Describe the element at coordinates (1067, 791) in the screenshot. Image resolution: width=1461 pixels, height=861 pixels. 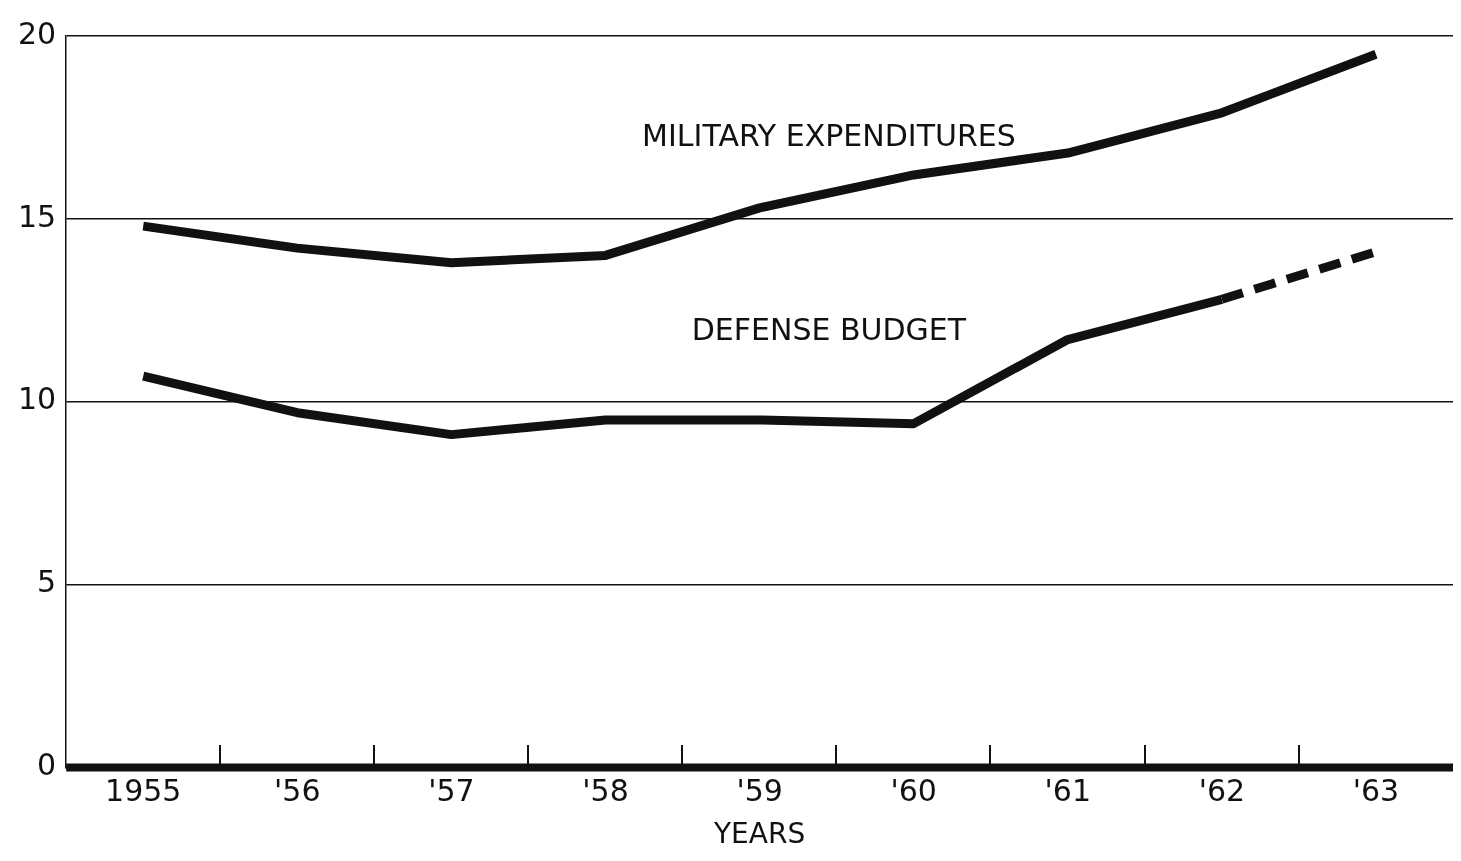
I see `x-tick-label: '61` at that location.